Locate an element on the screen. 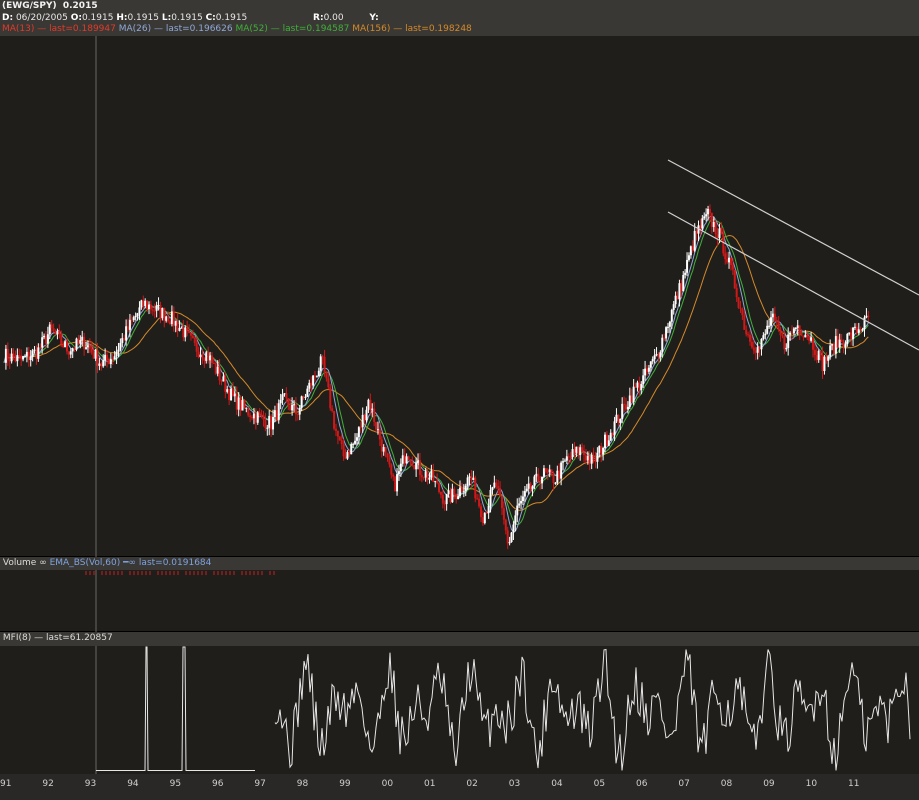  legend-ma13: MA(13) — last=0.189947 is located at coordinates (59, 29).